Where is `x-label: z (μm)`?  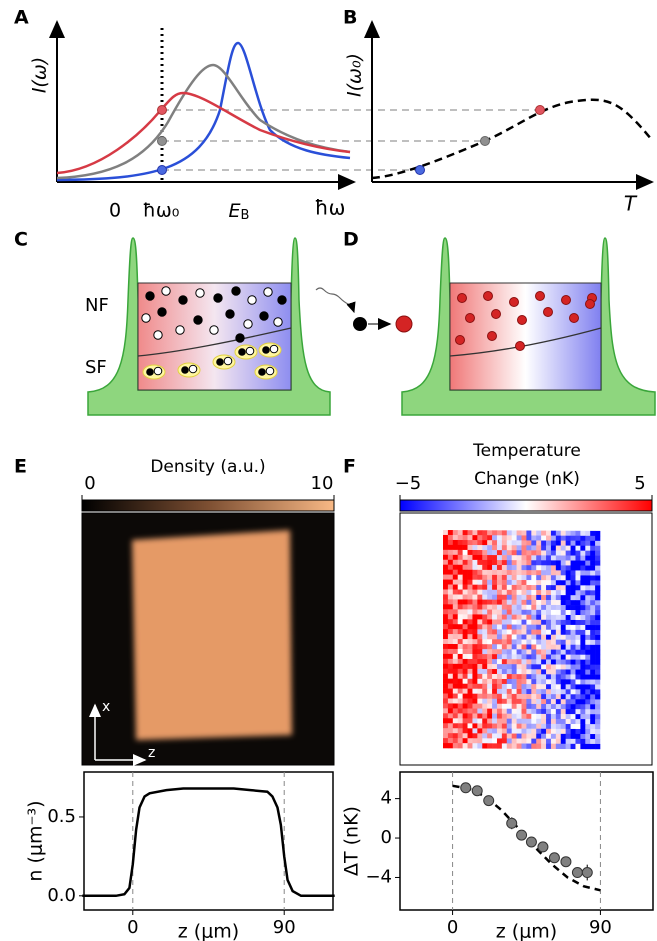 x-label: z (μm) is located at coordinates (526, 931).